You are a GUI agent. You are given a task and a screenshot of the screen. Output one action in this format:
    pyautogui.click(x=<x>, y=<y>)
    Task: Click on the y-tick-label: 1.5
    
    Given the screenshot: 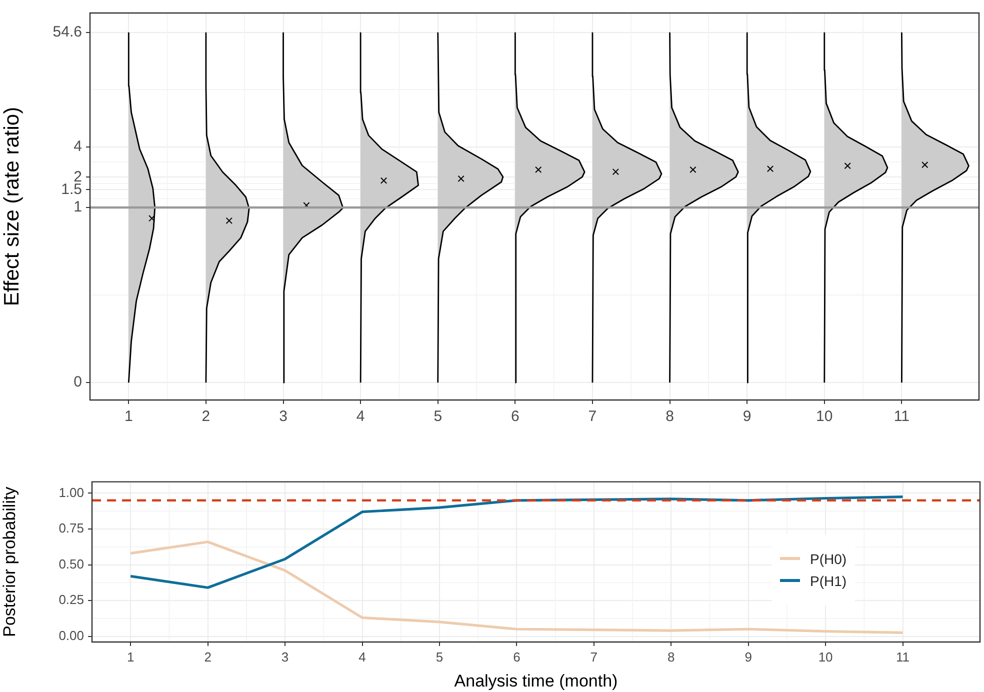 What is the action you would take?
    pyautogui.click(x=71, y=189)
    